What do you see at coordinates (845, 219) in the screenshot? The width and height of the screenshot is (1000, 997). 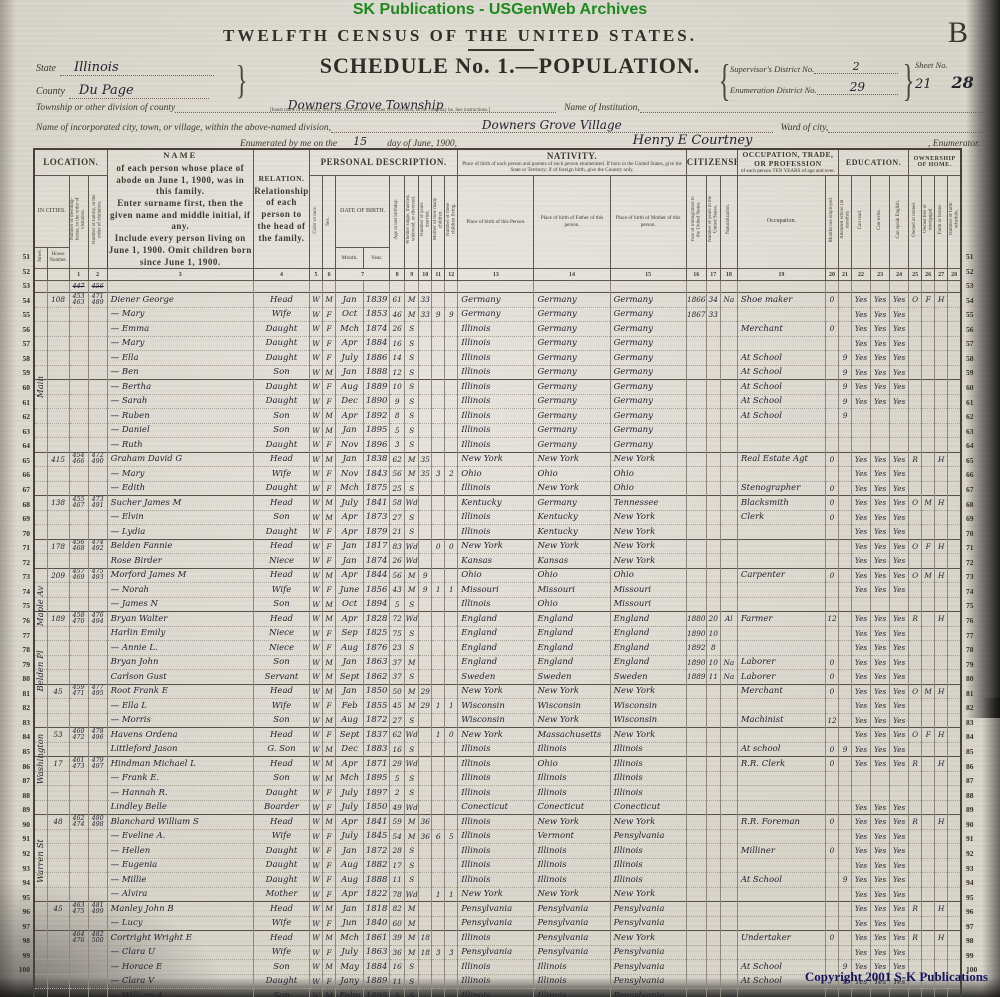 I see `school-label: Attended school (in months).` at bounding box center [845, 219].